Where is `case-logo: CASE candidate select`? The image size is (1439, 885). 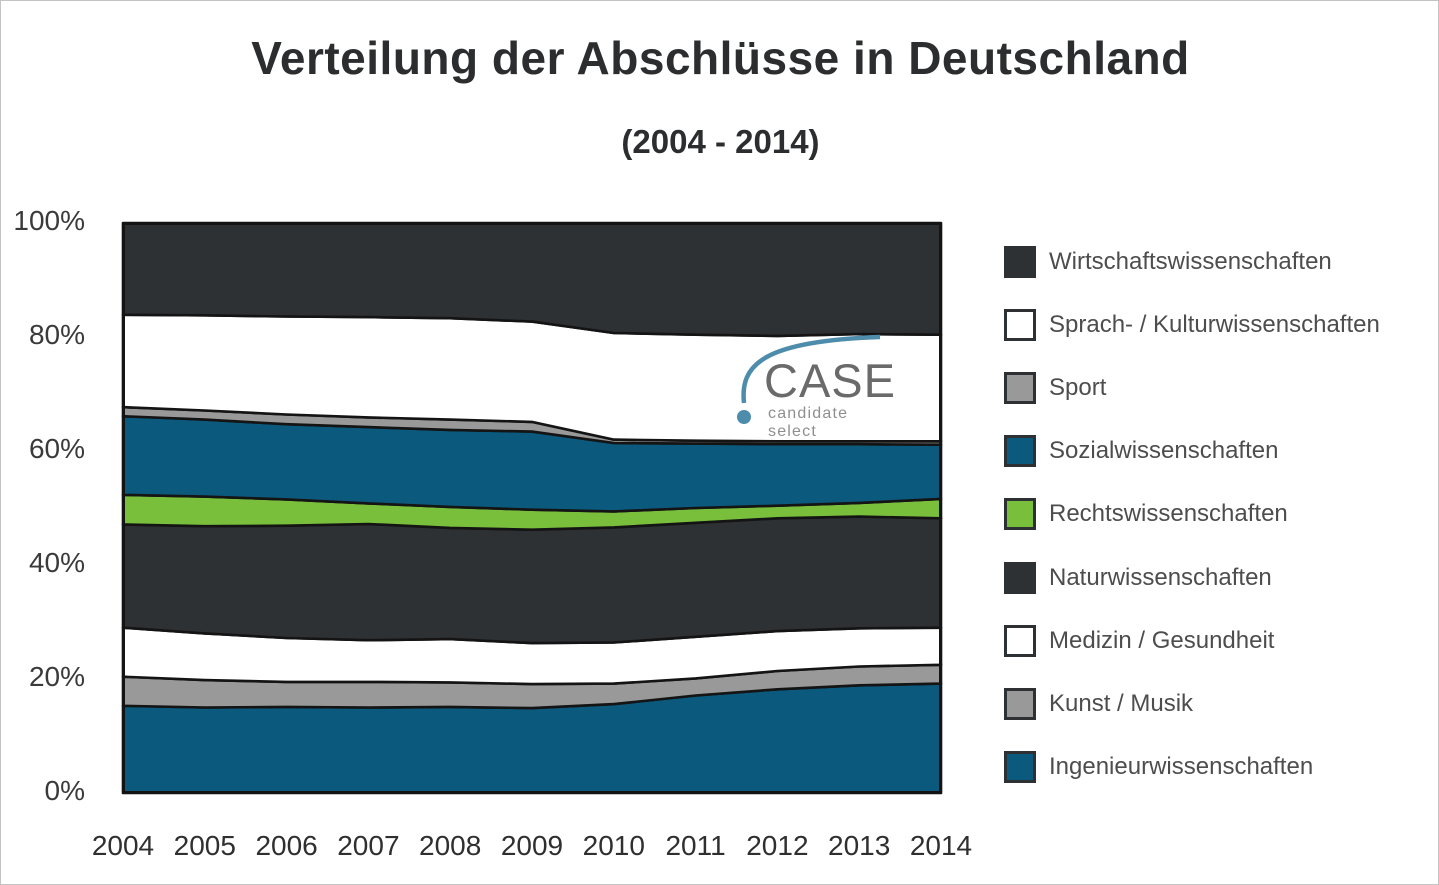 case-logo: CASE candidate select is located at coordinates (815, 386).